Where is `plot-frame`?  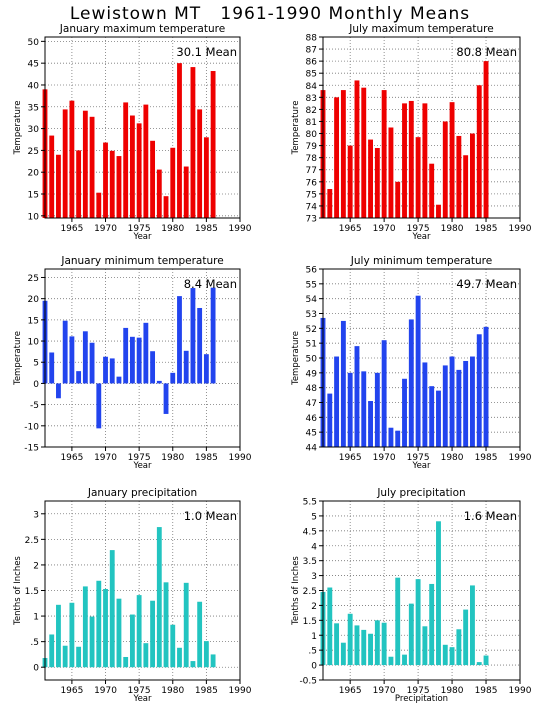 plot-frame is located at coordinates (421, 127).